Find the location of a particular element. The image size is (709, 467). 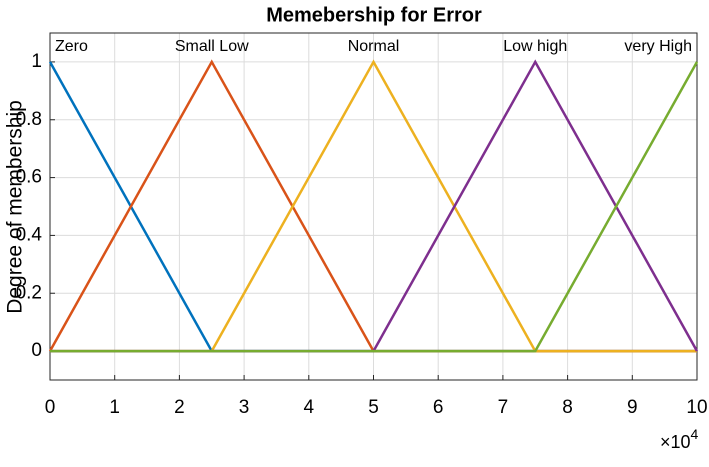

x-tick-label: 1 is located at coordinates (114, 407).